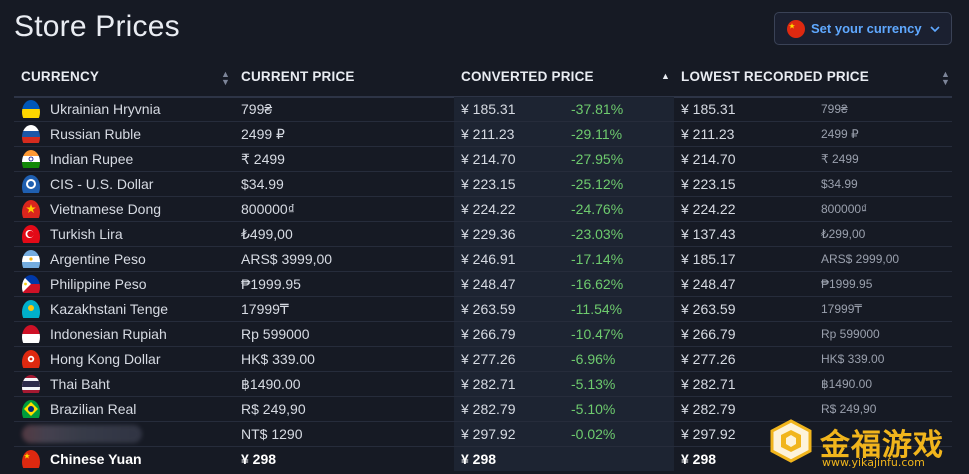  What do you see at coordinates (31, 262) in the screenshot?
I see `argentina-flag-icon` at bounding box center [31, 262].